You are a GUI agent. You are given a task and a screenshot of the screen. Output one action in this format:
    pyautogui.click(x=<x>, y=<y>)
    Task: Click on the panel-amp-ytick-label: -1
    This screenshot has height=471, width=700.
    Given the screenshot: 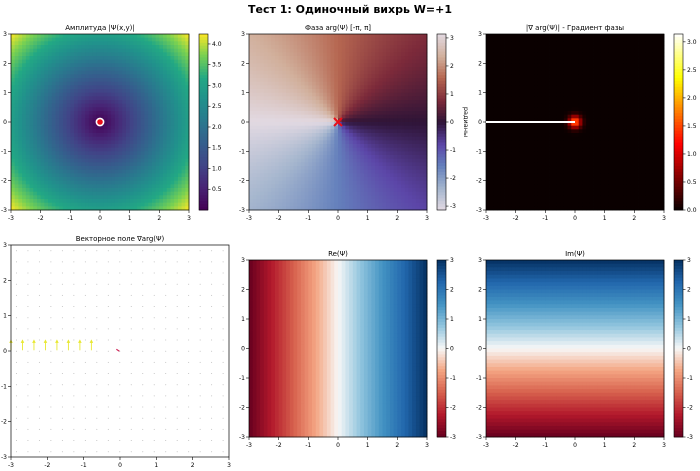 What is the action you would take?
    pyautogui.click(x=4, y=151)
    